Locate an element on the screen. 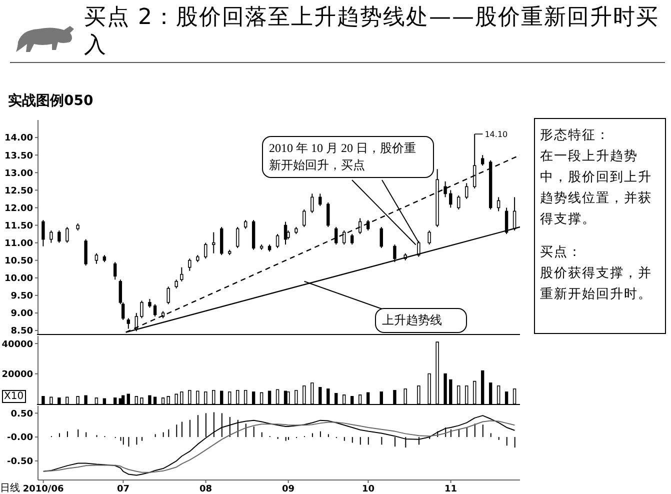 The height and width of the screenshot is (494, 671). y-axis-title: X10 is located at coordinates (14, 396).